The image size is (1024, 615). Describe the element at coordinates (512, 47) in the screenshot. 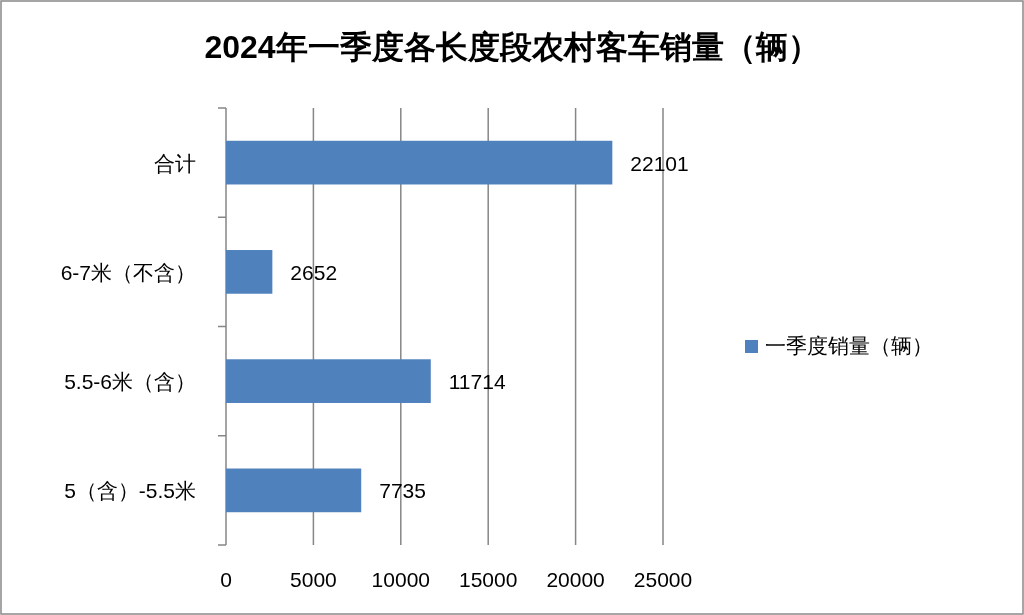

I see `chart-title: 2024年一季度各长度段农村客车销量（辆）` at that location.